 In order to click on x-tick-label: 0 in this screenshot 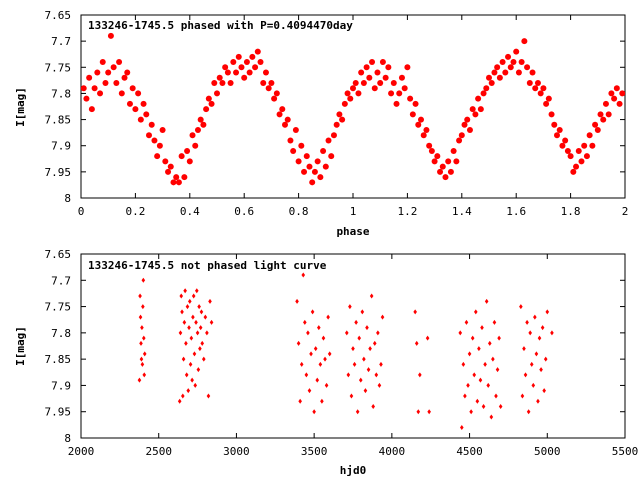, I will do `click(81, 211)`.